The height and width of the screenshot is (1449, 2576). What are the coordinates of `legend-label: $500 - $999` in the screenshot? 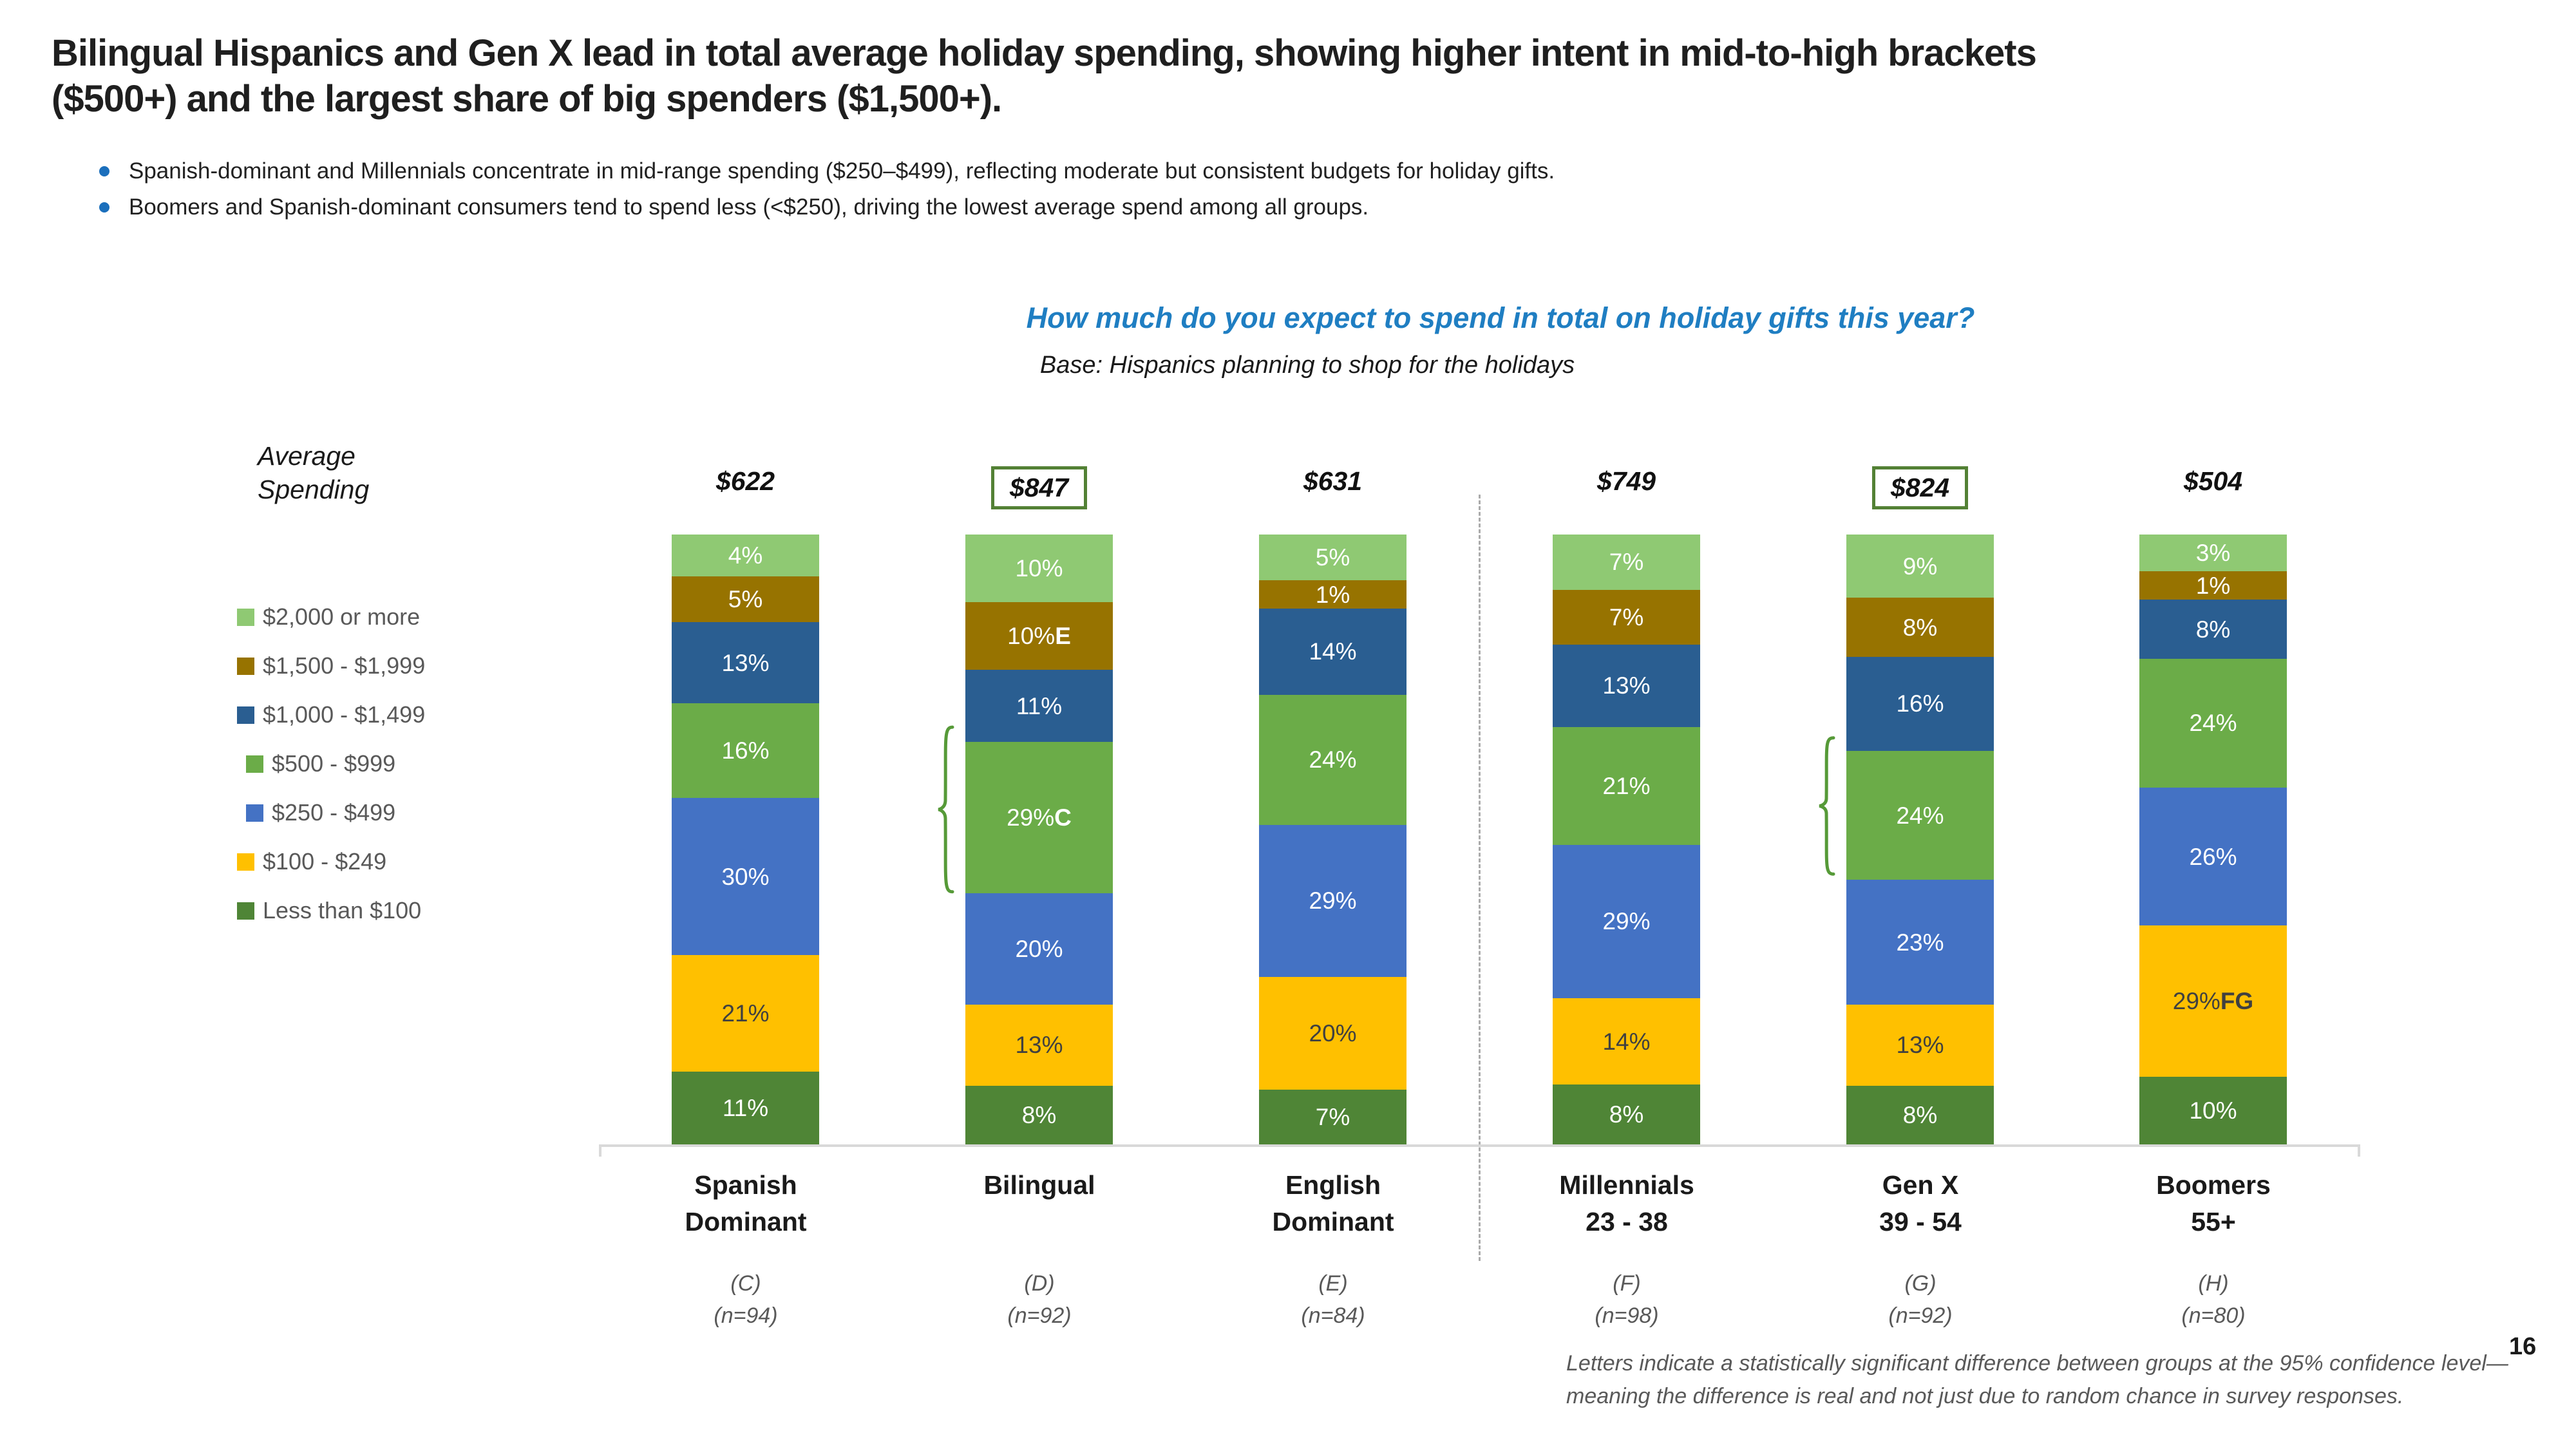 It's located at (334, 763).